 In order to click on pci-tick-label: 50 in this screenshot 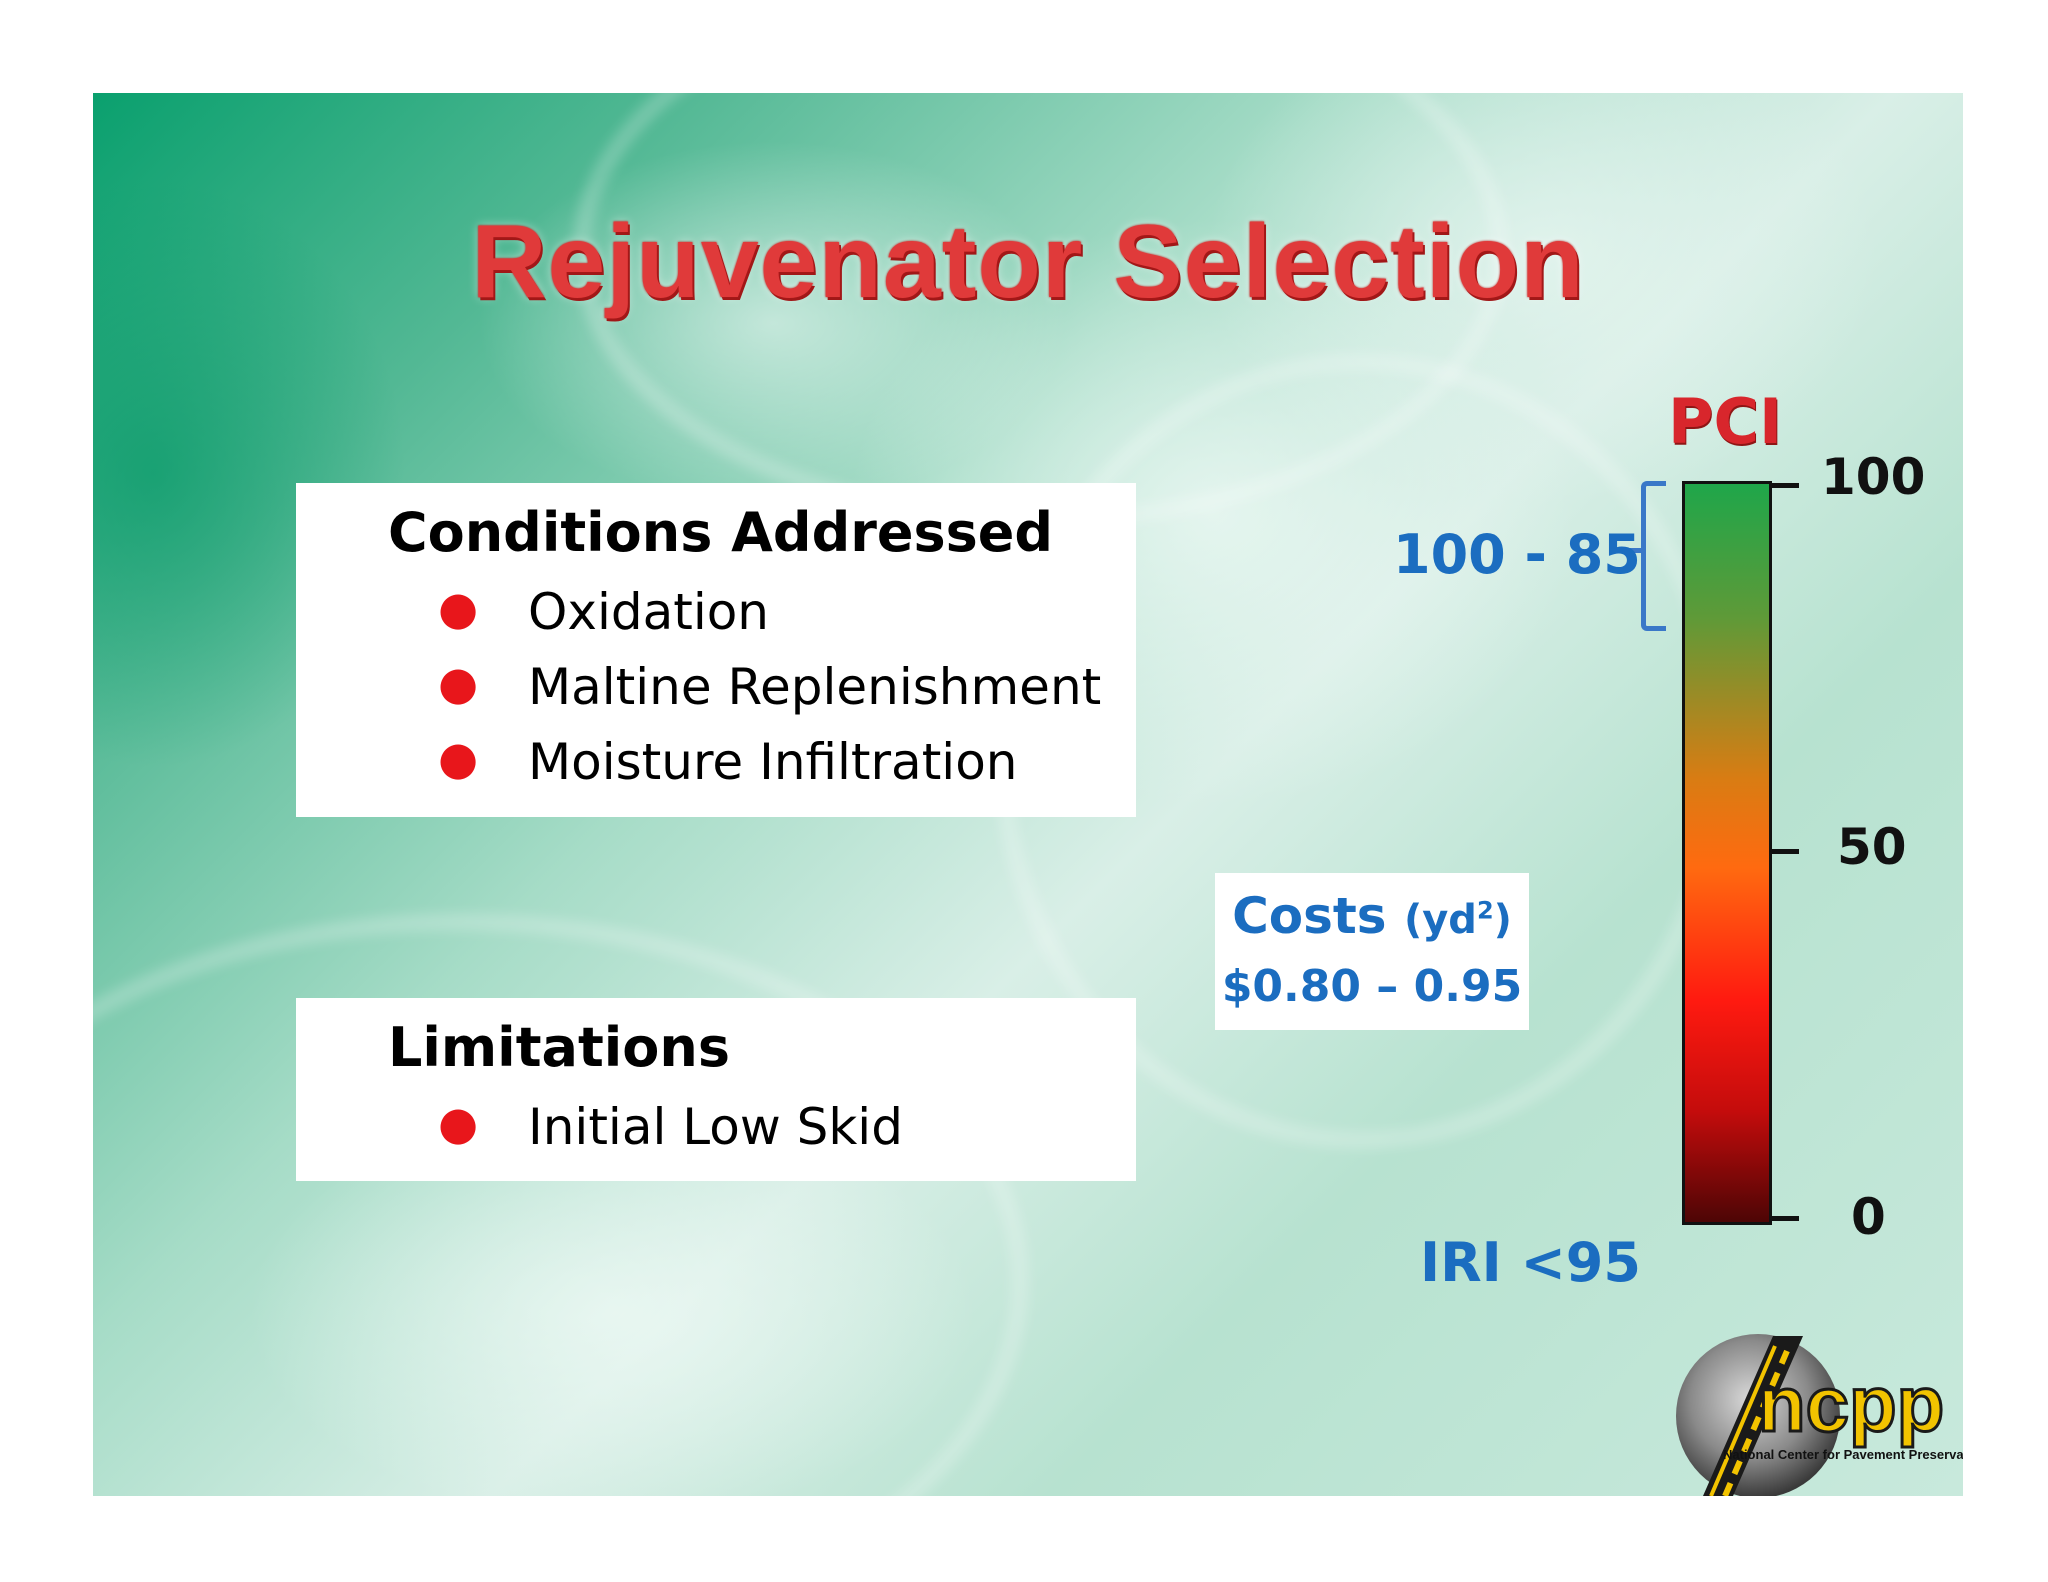, I will do `click(1872, 847)`.